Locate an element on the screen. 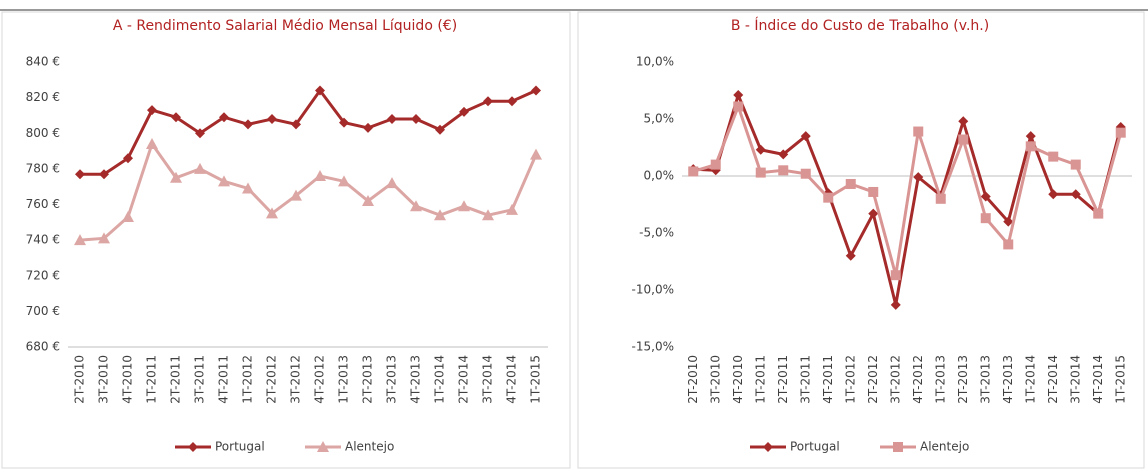  y-tick-label: 720 € is located at coordinates (43, 275).